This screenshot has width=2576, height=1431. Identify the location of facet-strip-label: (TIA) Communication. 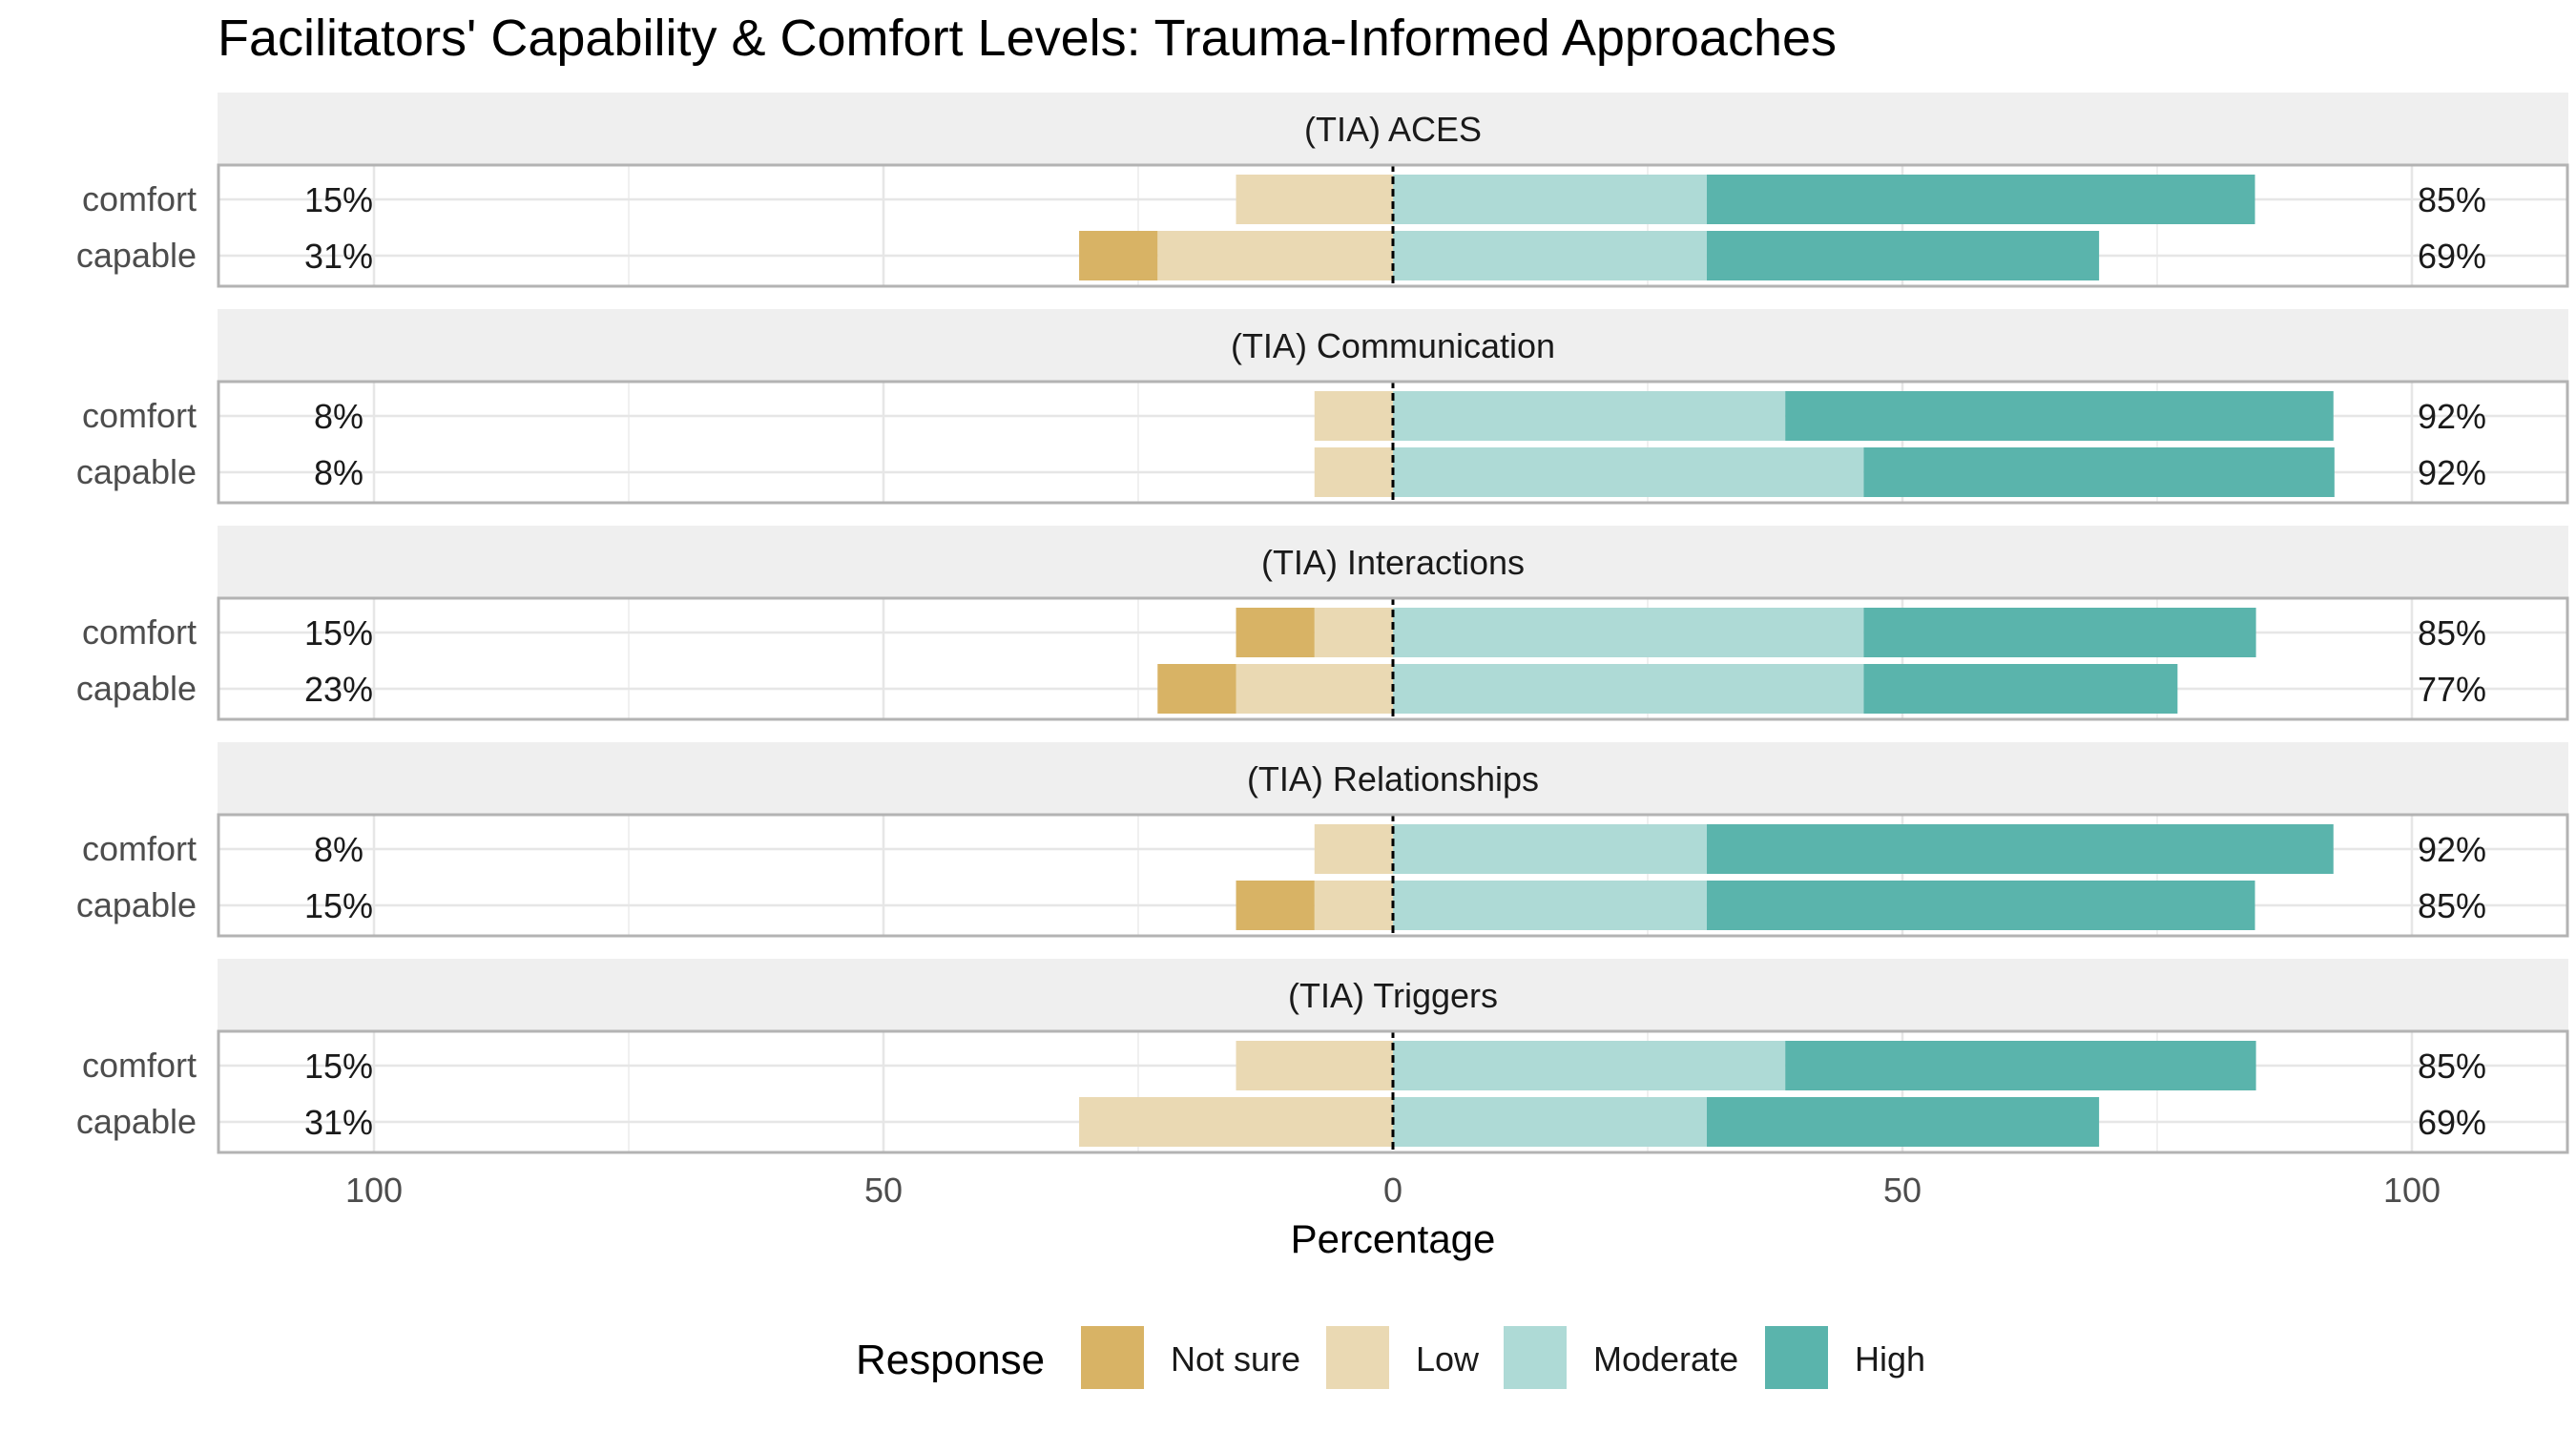
(1393, 345).